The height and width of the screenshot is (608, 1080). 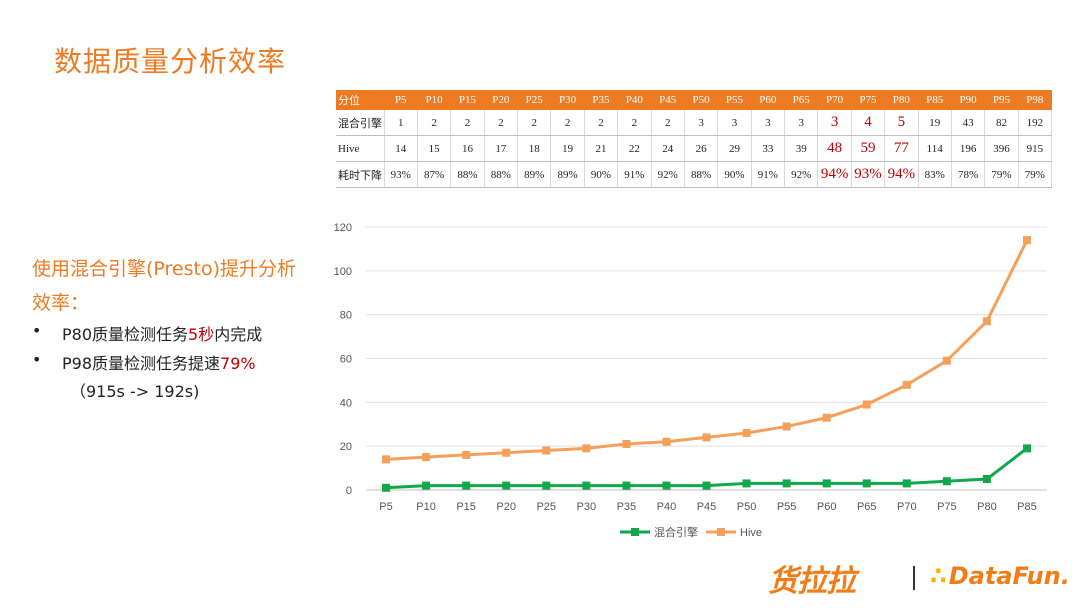 What do you see at coordinates (170, 61) in the screenshot?
I see `page-title: 数据质量分析效率` at bounding box center [170, 61].